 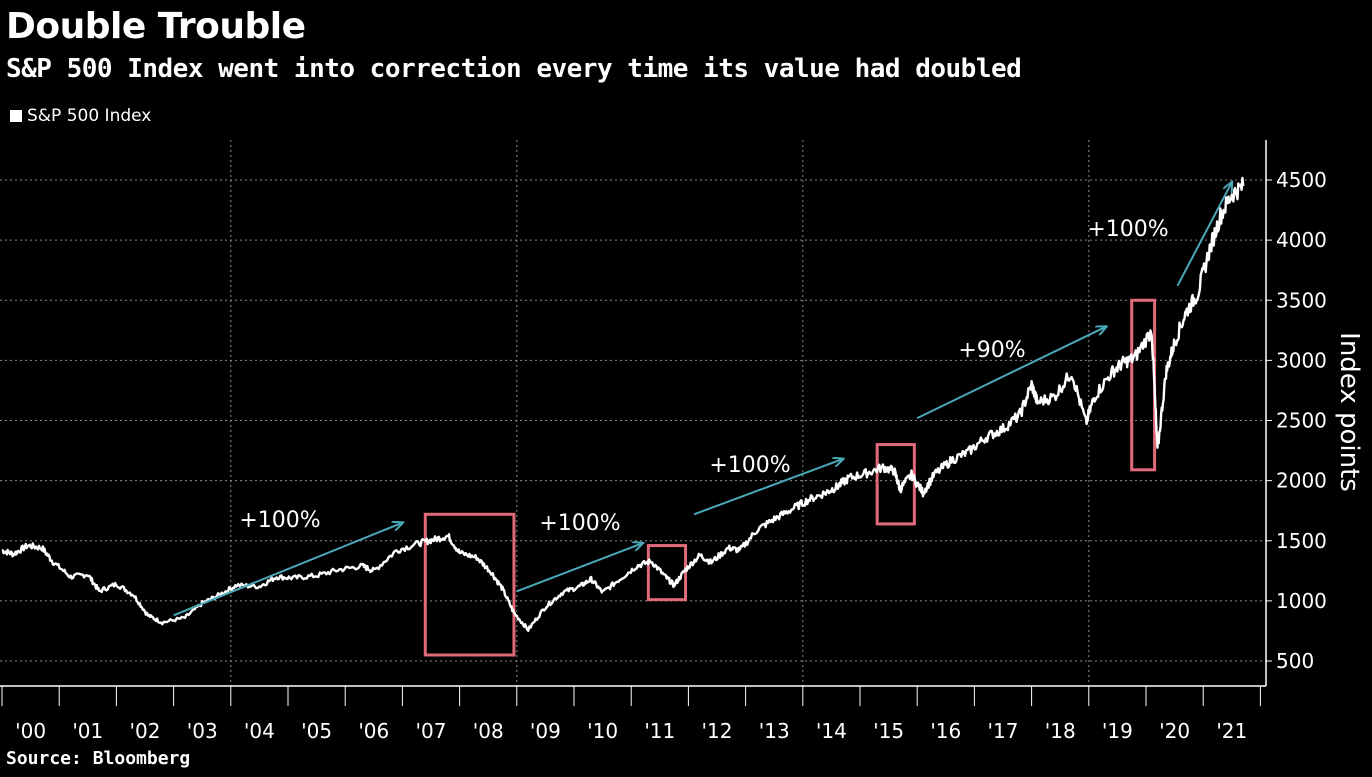 I want to click on x-tick-label: '08, so click(x=488, y=731).